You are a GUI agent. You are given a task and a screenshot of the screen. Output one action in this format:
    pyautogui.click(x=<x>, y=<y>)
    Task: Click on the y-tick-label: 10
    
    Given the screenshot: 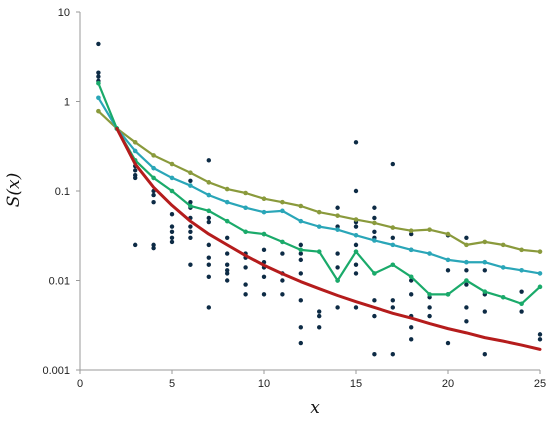 What is the action you would take?
    pyautogui.click(x=64, y=13)
    